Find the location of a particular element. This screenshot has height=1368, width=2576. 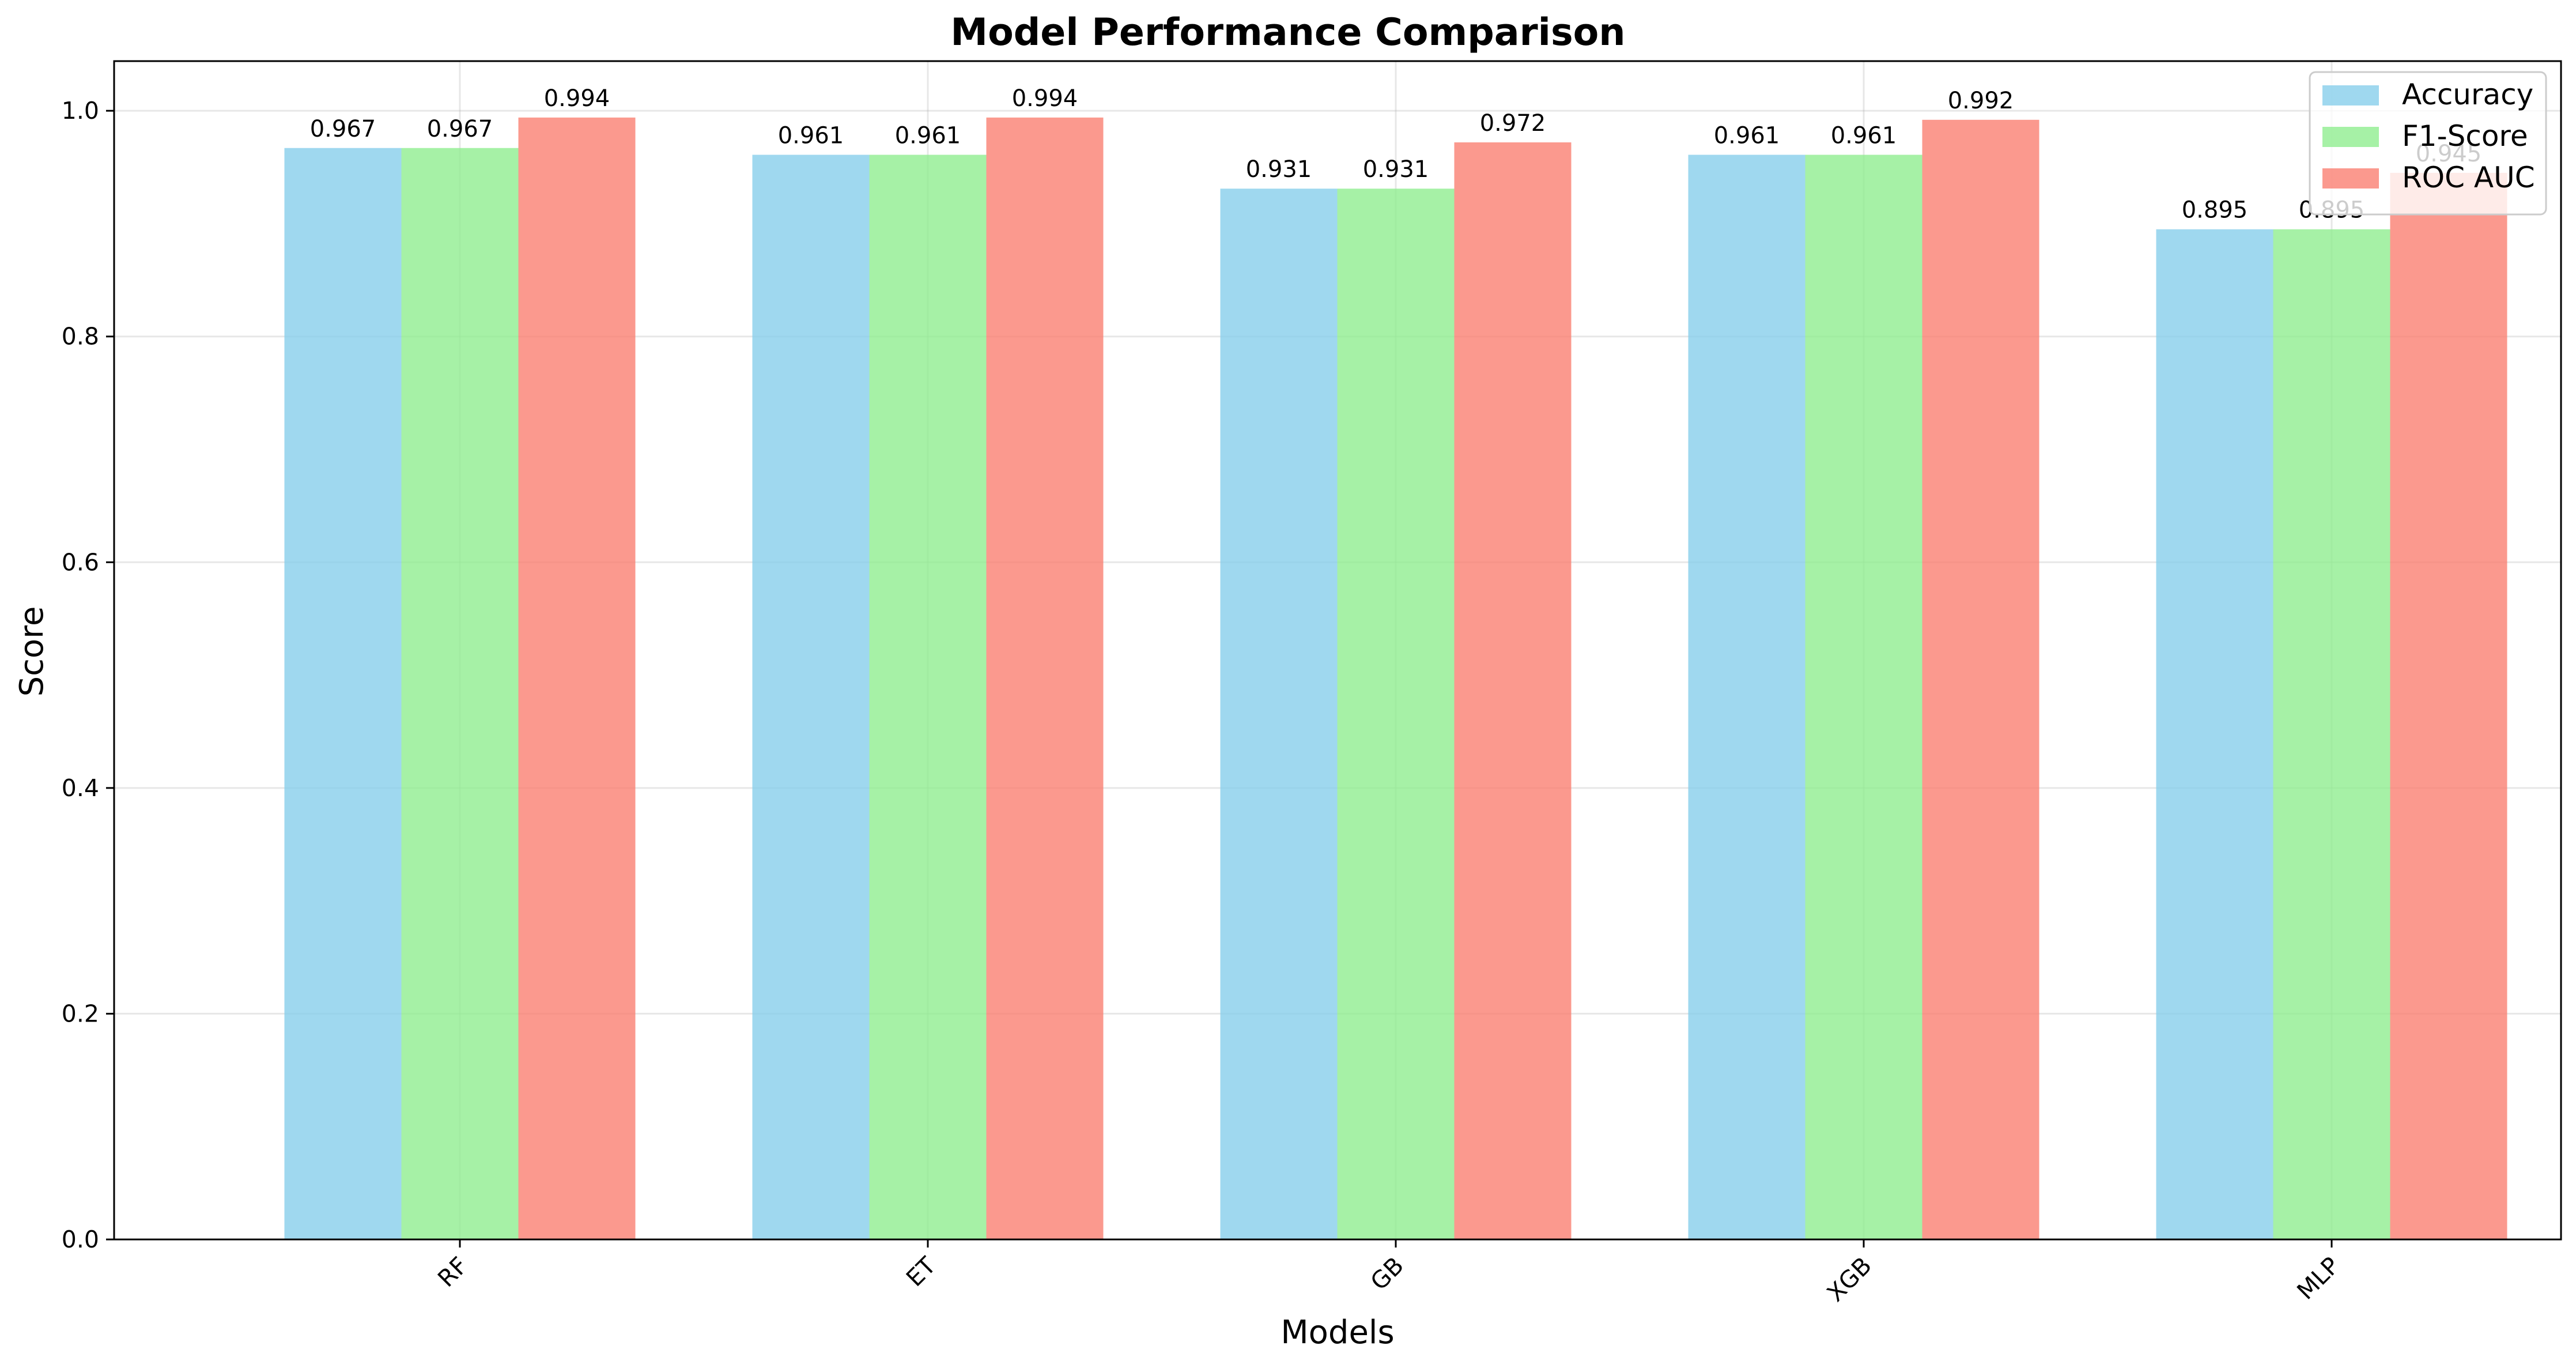

legend: Accuracy F1-Score ROC AUC is located at coordinates (2428, 143).